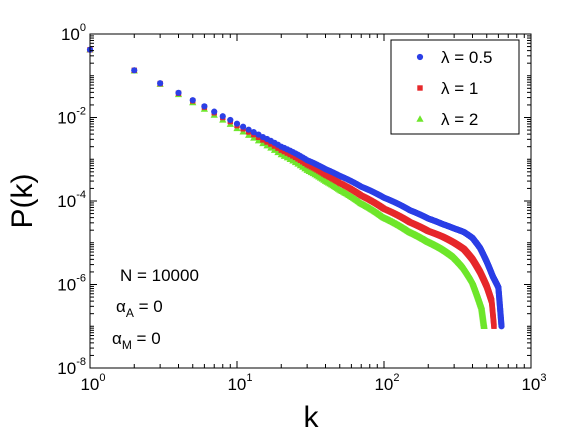  I want to click on x-tick-label: 10³, so click(533, 383).